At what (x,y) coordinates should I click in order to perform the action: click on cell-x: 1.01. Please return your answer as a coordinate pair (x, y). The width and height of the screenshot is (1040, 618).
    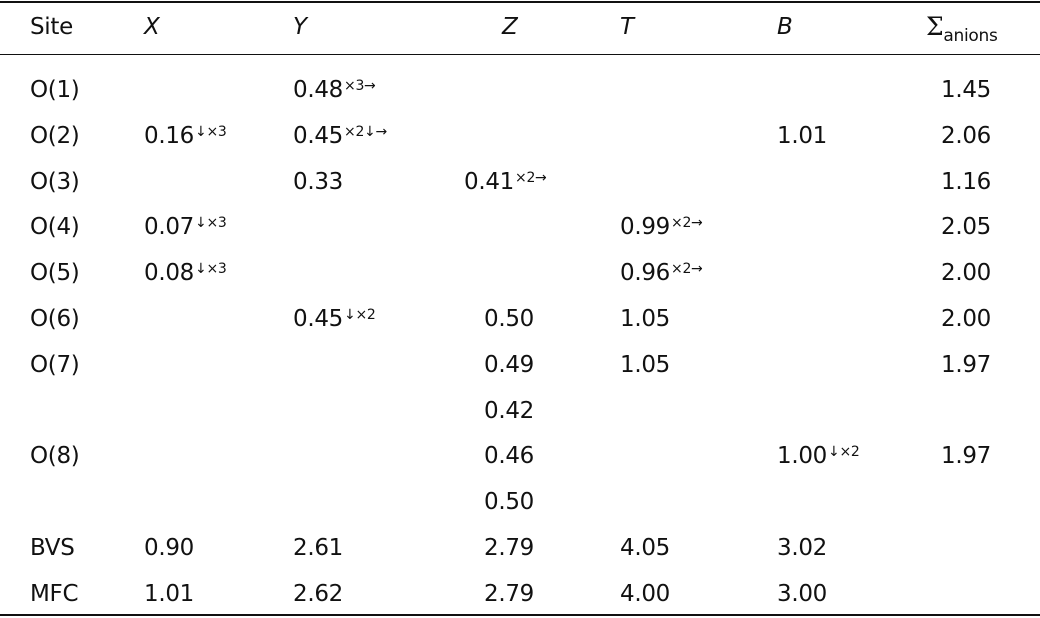
    Looking at the image, I should click on (169, 594).